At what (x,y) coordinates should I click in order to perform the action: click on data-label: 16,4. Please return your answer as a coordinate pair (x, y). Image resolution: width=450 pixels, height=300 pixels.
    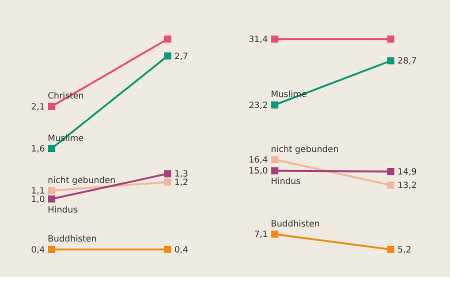
    Looking at the image, I should click on (258, 160).